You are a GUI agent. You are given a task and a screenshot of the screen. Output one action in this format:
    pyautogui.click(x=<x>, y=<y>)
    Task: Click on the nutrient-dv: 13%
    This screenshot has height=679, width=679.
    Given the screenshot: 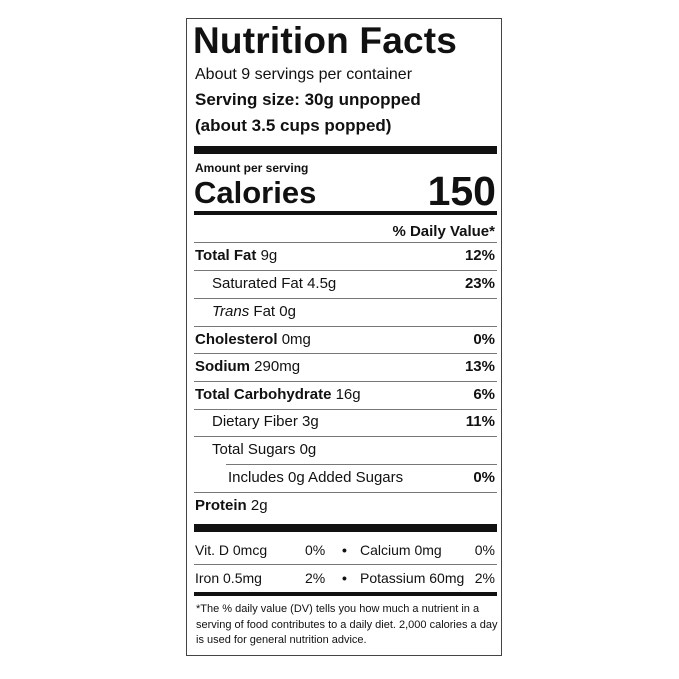 What is the action you would take?
    pyautogui.click(x=479, y=366)
    